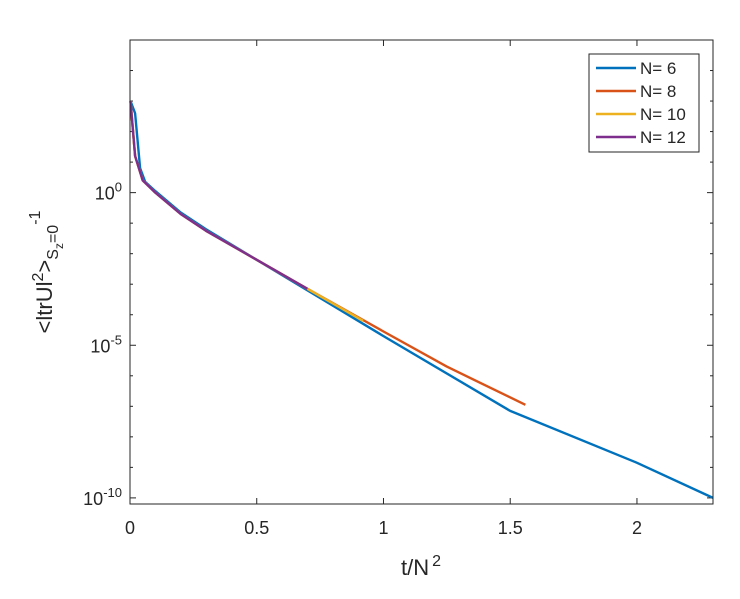  I want to click on x-axis-label-base: t/N, so click(415, 567).